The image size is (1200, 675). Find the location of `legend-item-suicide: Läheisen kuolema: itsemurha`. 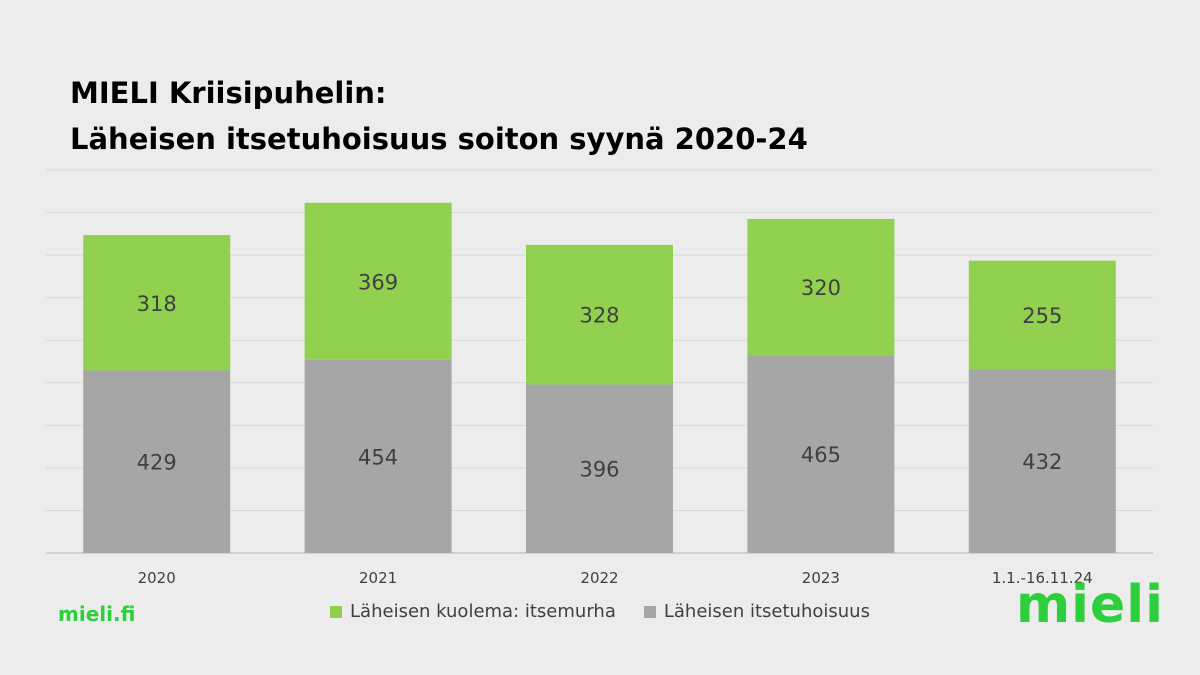

legend-item-suicide: Läheisen kuolema: itsemurha is located at coordinates (473, 611).